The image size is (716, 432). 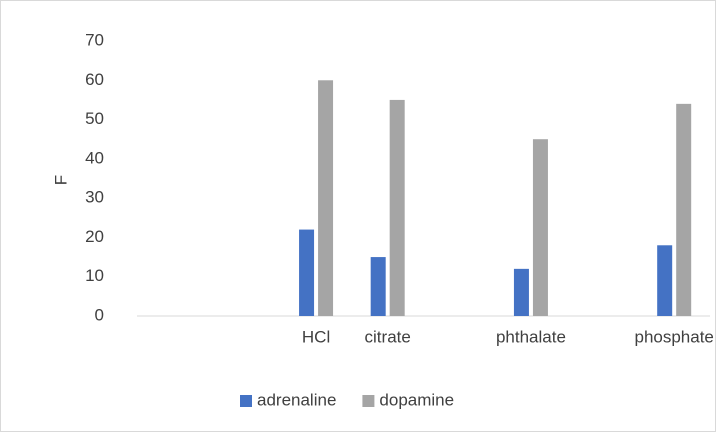 I want to click on y-tick-label: 20, so click(x=94, y=236).